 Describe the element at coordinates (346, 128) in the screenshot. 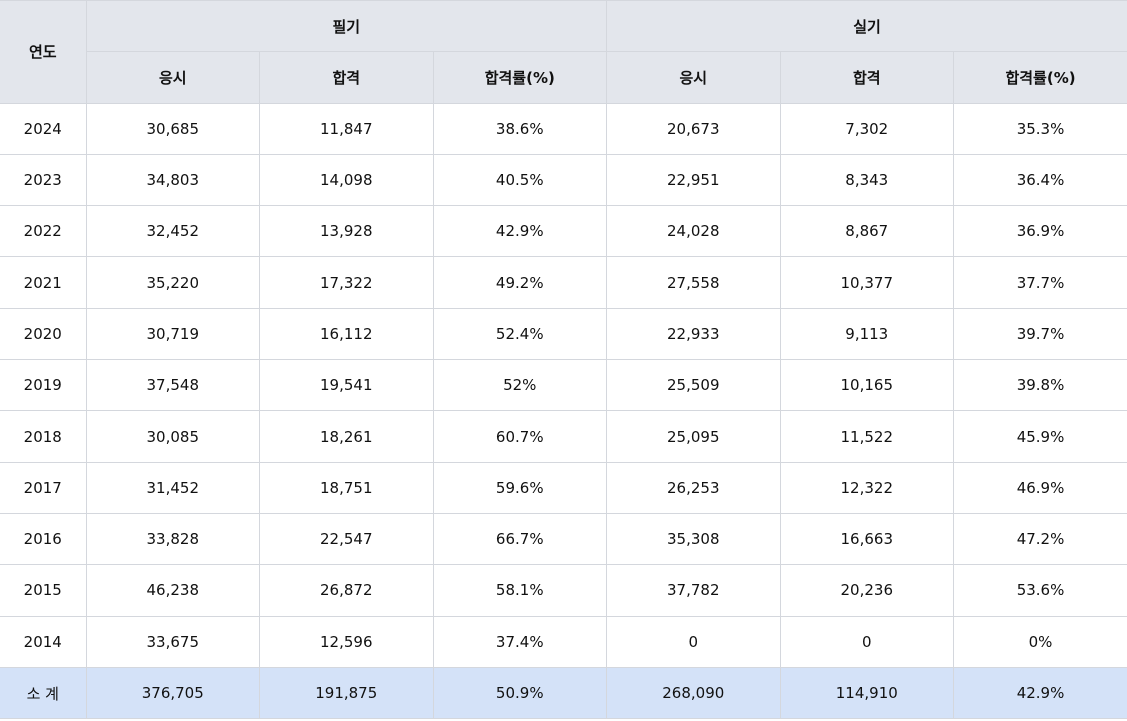

I see `written-passed-cell: 11,847` at that location.